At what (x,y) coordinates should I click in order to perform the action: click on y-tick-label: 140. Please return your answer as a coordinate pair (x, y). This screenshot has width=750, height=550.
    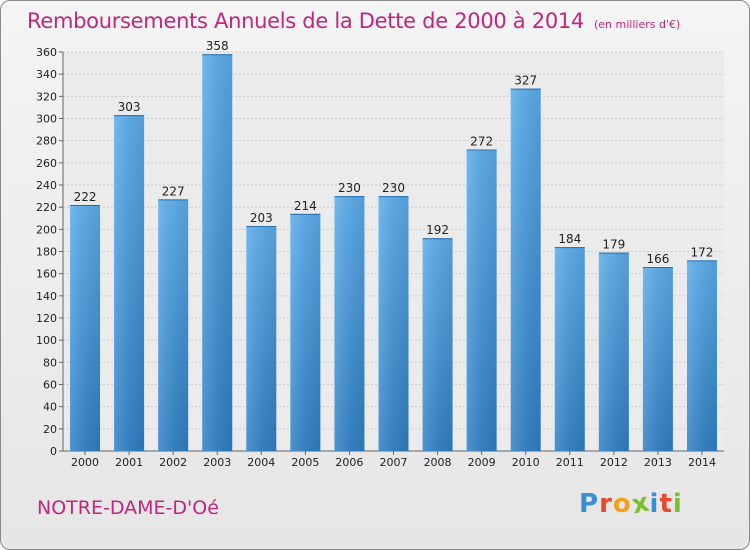
    Looking at the image, I should click on (46, 296).